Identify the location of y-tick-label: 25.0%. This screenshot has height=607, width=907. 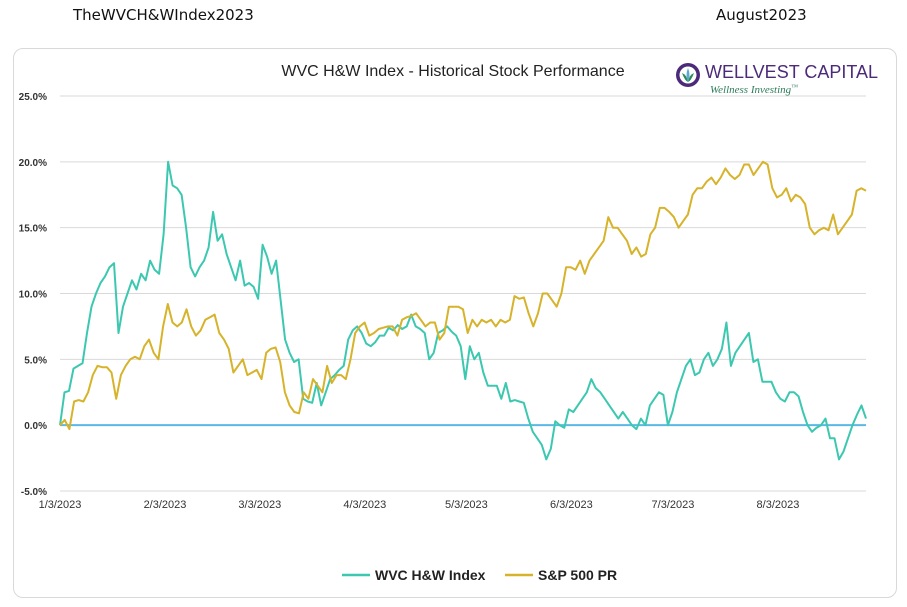
(33, 97).